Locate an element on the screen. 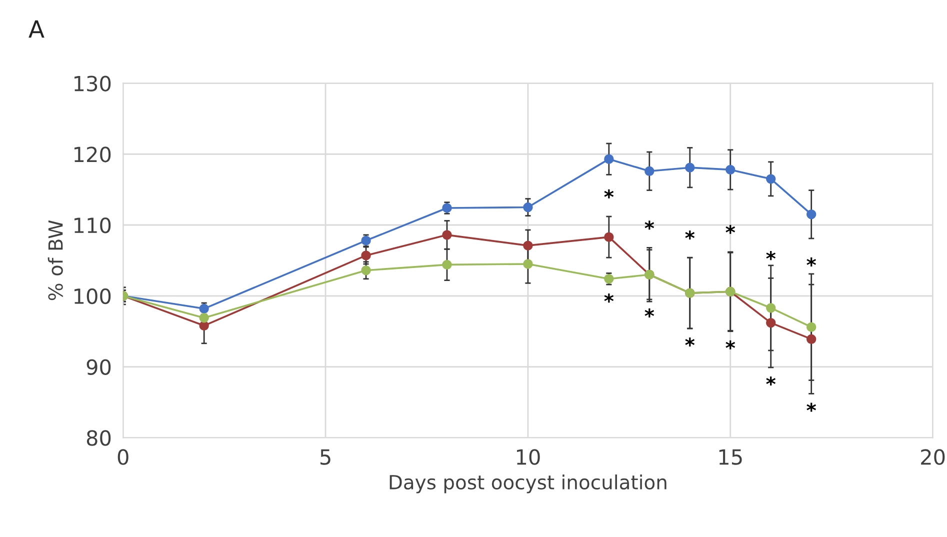 This screenshot has width=947, height=537. y-axis-title: % of BW is located at coordinates (55, 260).